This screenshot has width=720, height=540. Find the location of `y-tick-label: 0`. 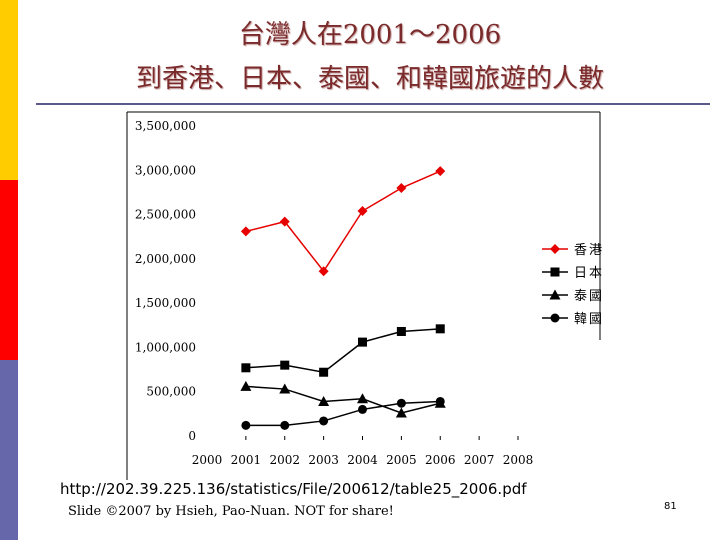

y-tick-label: 0 is located at coordinates (192, 436).